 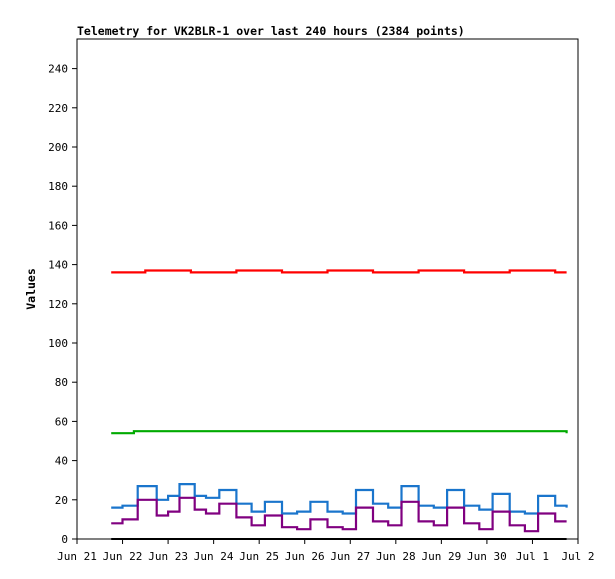 What do you see at coordinates (58, 69) in the screenshot?
I see `y-tick-label: 240` at bounding box center [58, 69].